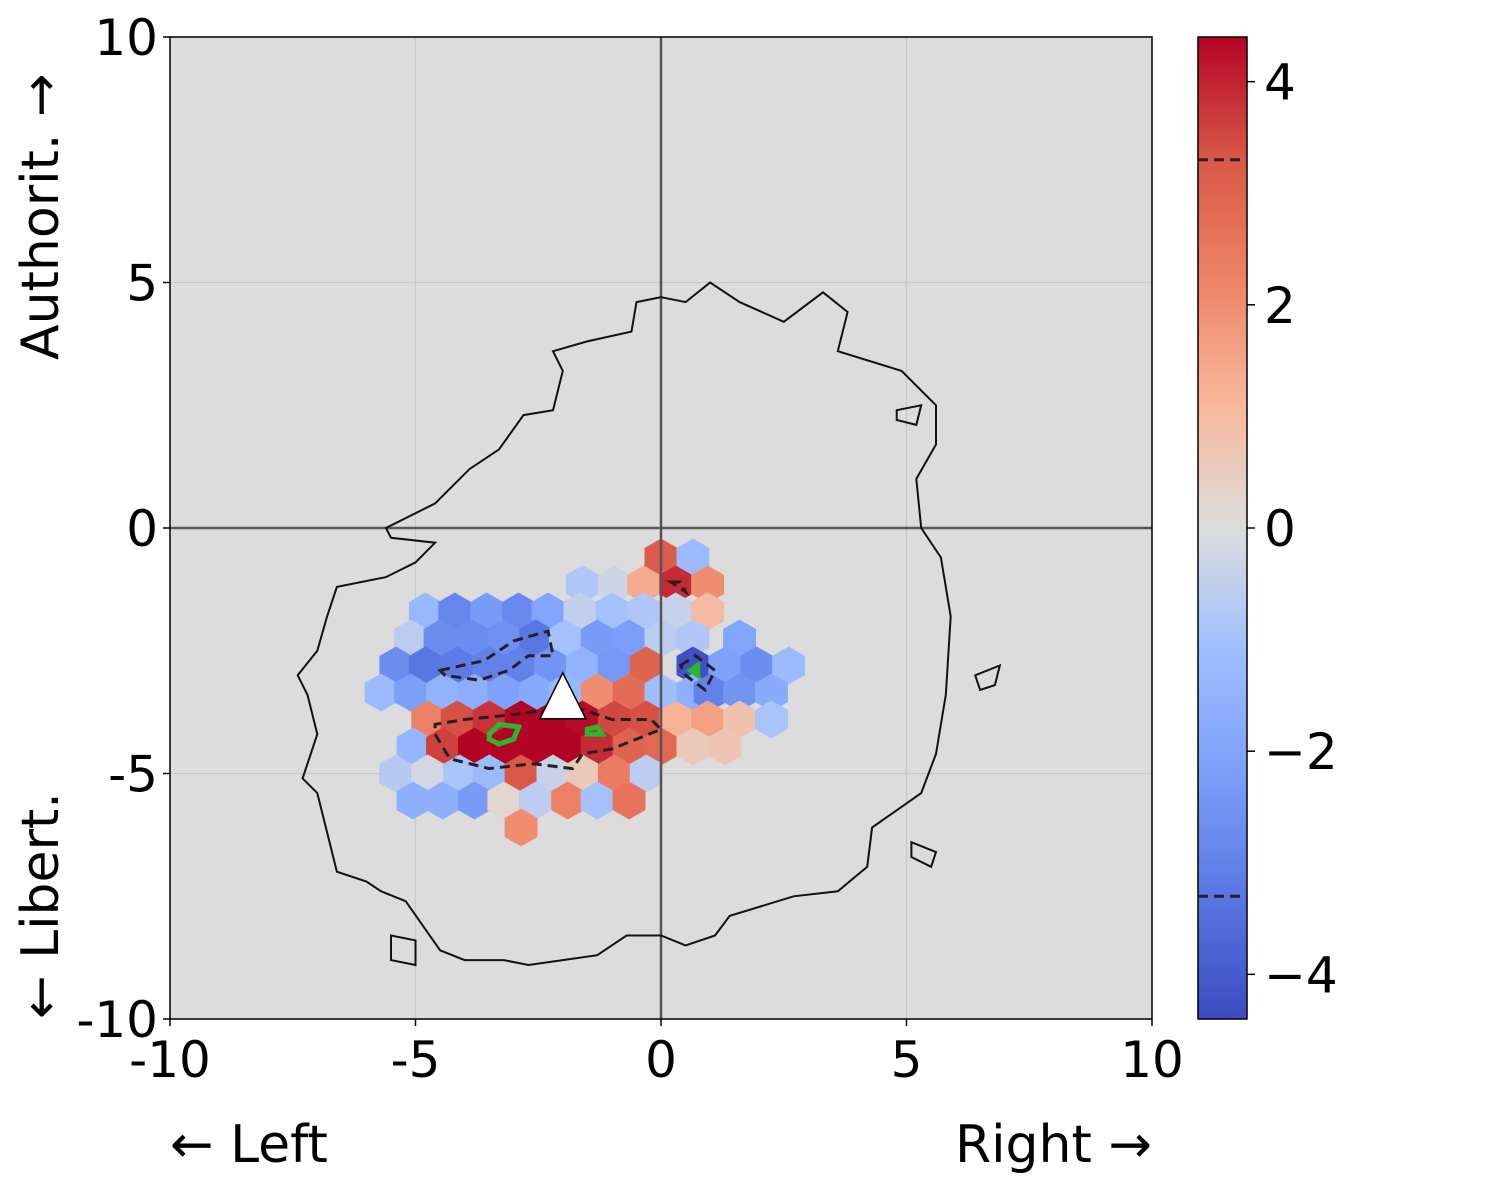  What do you see at coordinates (1280, 529) in the screenshot?
I see `colorbar-tick-label: 0` at bounding box center [1280, 529].